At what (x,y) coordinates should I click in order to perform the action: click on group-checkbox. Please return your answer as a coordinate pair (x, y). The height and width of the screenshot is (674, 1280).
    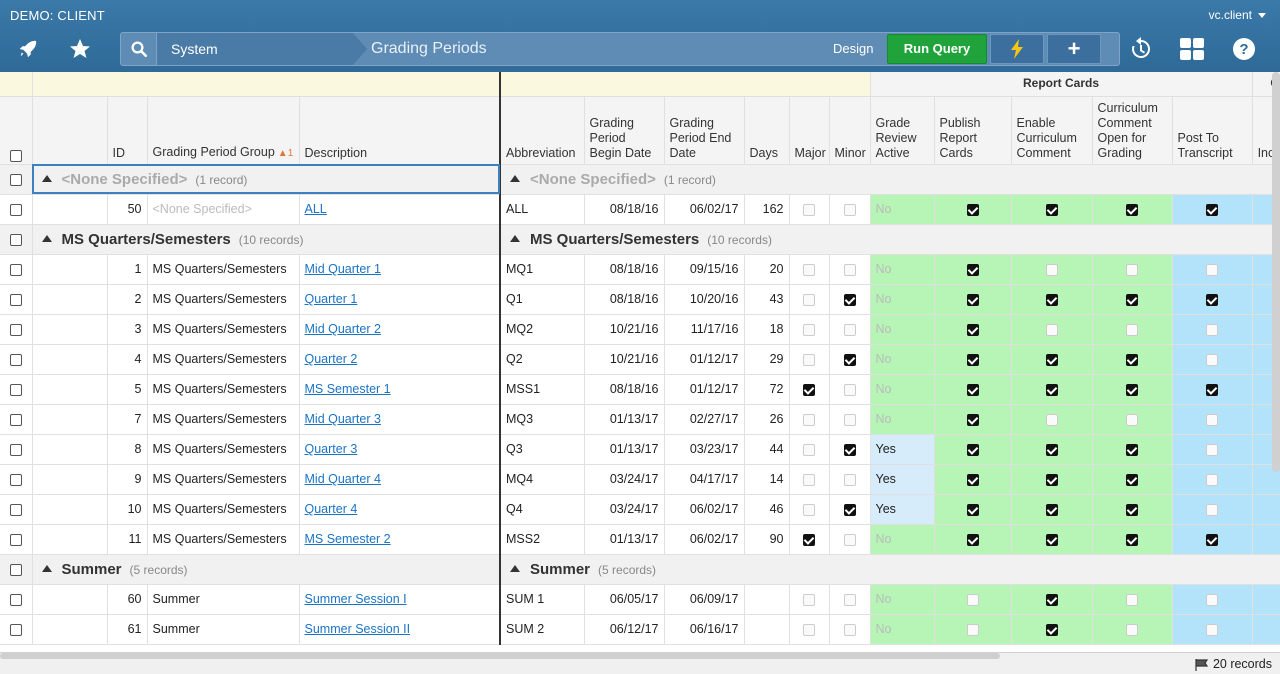
    Looking at the image, I should click on (15, 239).